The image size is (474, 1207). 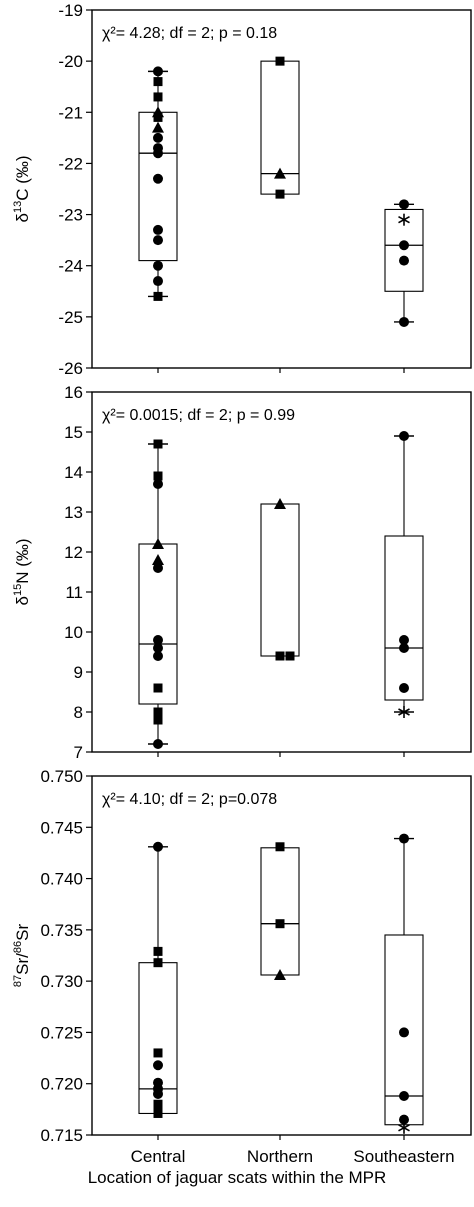 What do you see at coordinates (61, 981) in the screenshot?
I see `y-tick-label: 0.730` at bounding box center [61, 981].